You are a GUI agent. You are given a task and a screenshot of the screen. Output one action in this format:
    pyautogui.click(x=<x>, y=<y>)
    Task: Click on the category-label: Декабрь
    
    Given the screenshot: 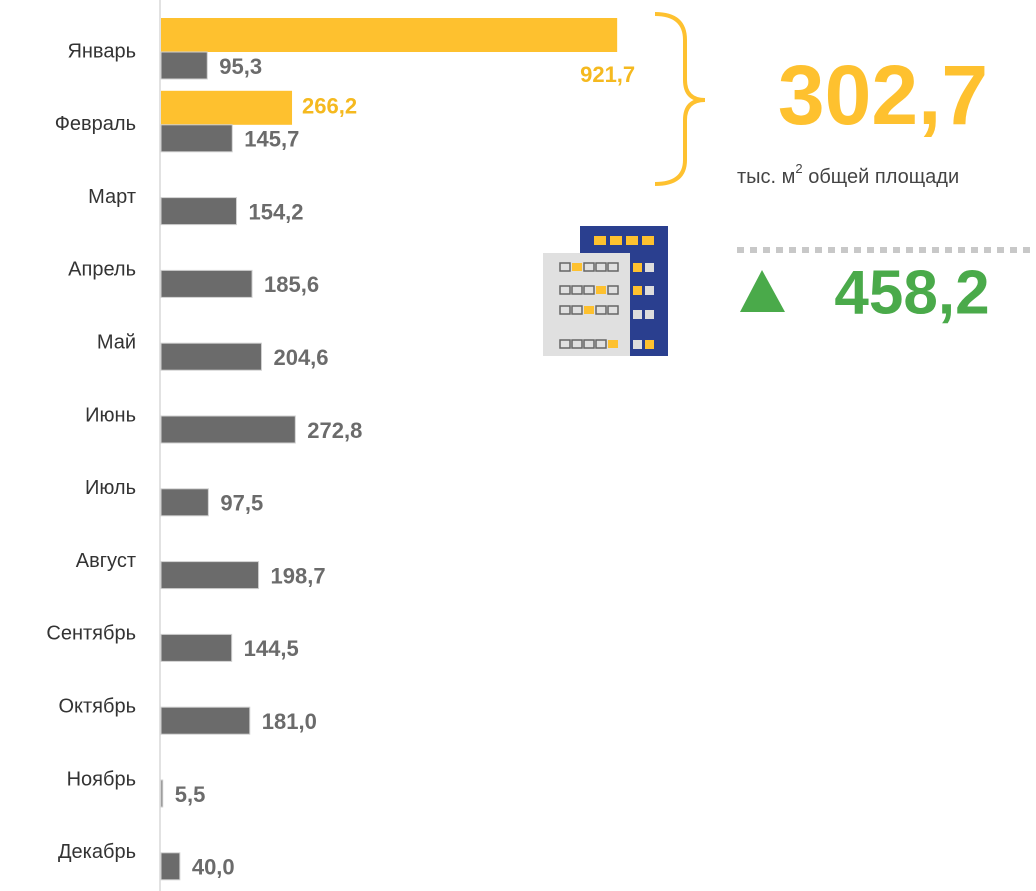 What is the action you would take?
    pyautogui.click(x=97, y=852)
    